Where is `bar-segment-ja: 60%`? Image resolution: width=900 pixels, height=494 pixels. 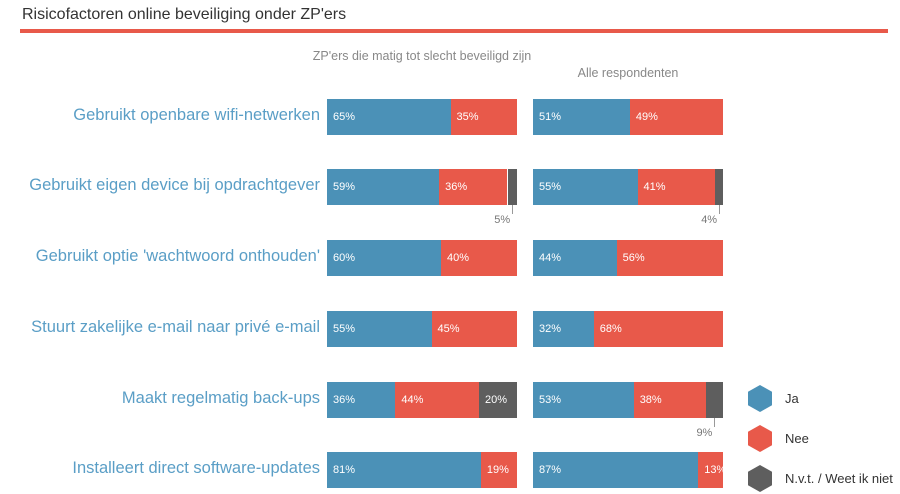
bar-segment-ja: 60% is located at coordinates (384, 258).